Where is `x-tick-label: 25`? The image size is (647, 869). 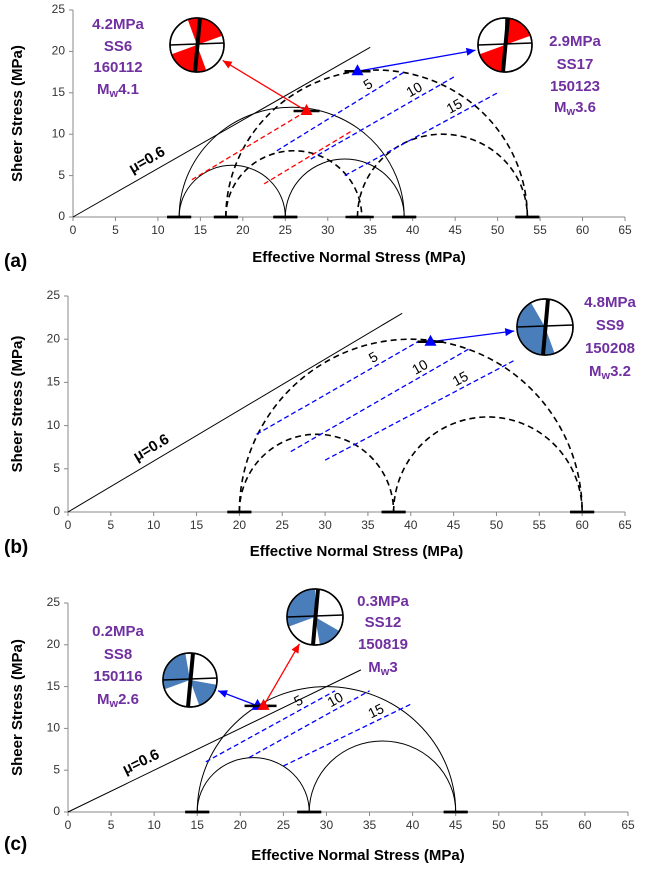 x-tick-label: 25 is located at coordinates (284, 825).